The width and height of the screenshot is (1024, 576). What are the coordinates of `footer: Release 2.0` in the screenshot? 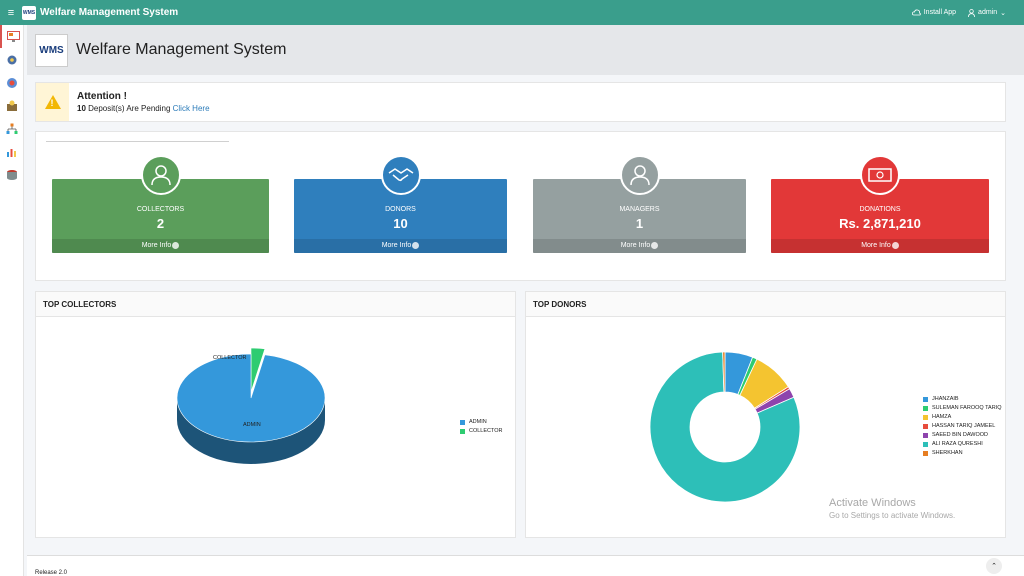 It's located at (525, 565).